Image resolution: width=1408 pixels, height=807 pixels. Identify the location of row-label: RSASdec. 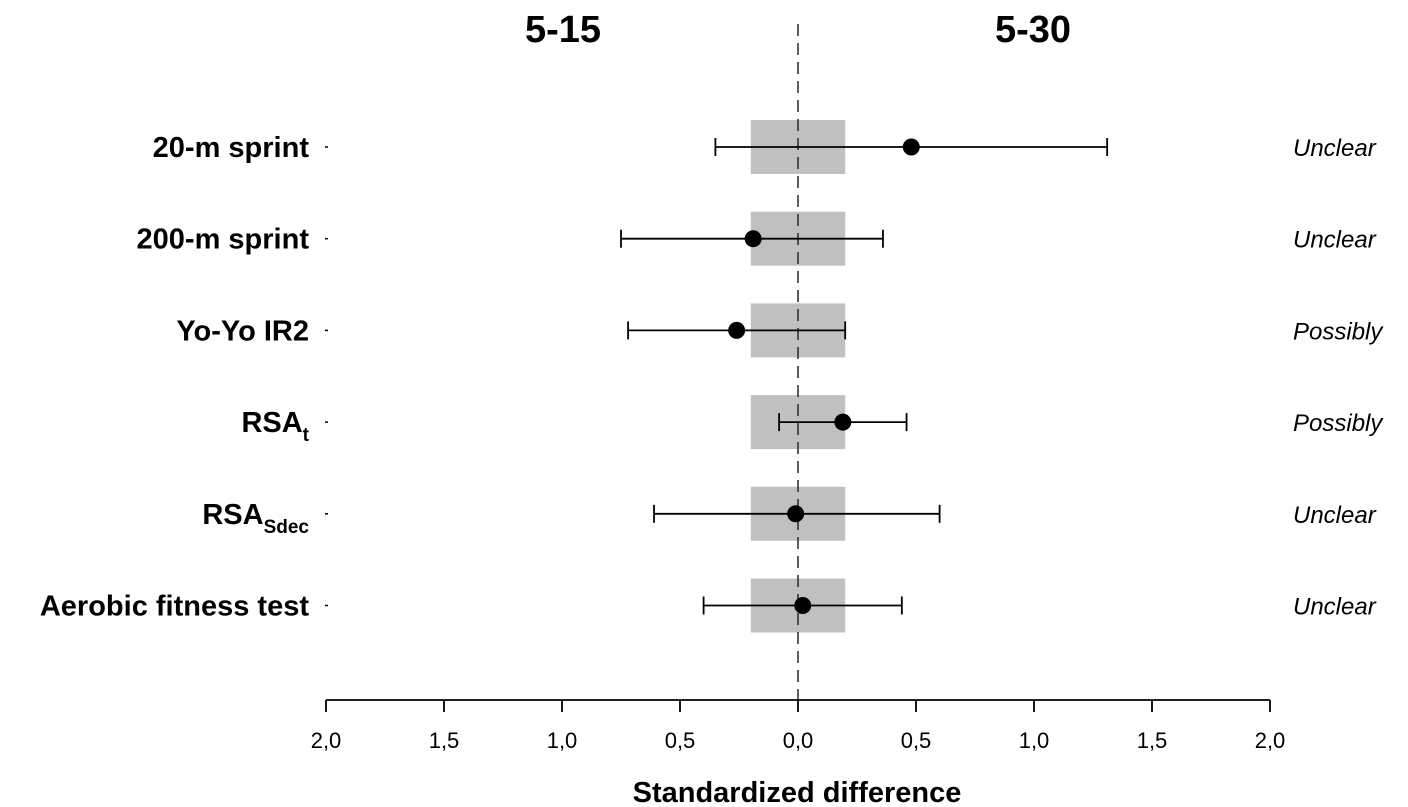
(255, 518).